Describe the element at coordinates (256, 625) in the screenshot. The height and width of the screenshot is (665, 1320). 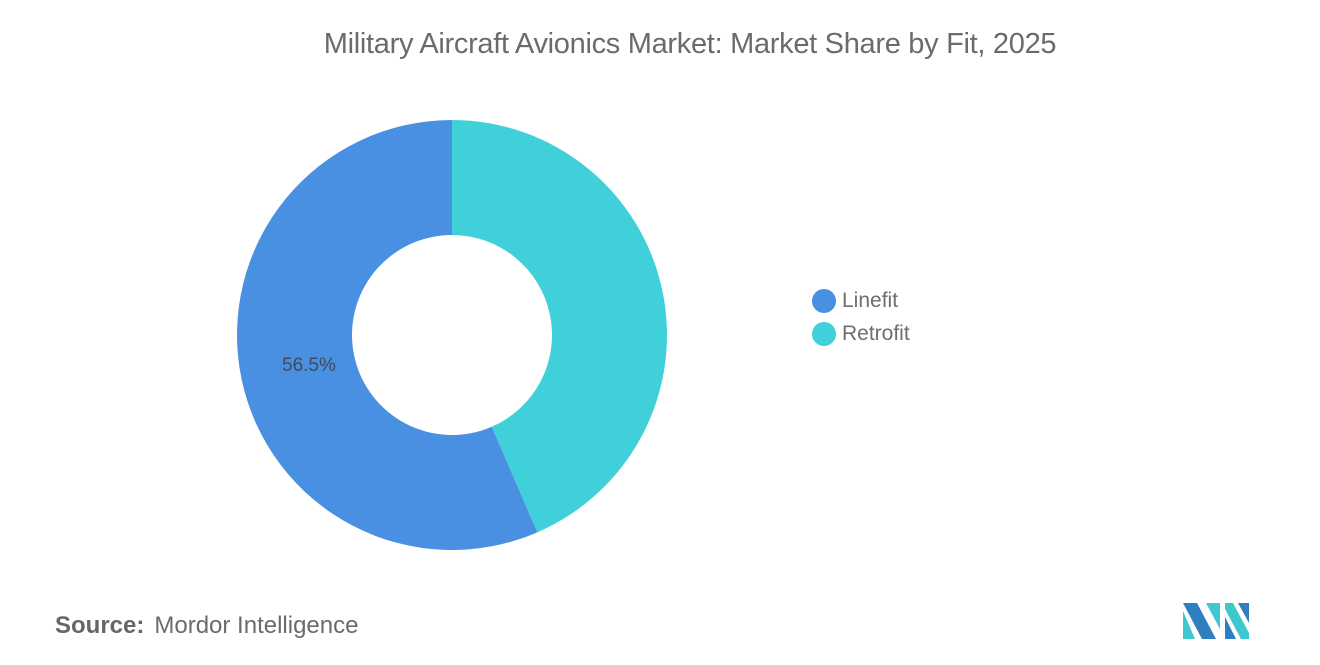
I see `source-value: Mordor Intelligence` at that location.